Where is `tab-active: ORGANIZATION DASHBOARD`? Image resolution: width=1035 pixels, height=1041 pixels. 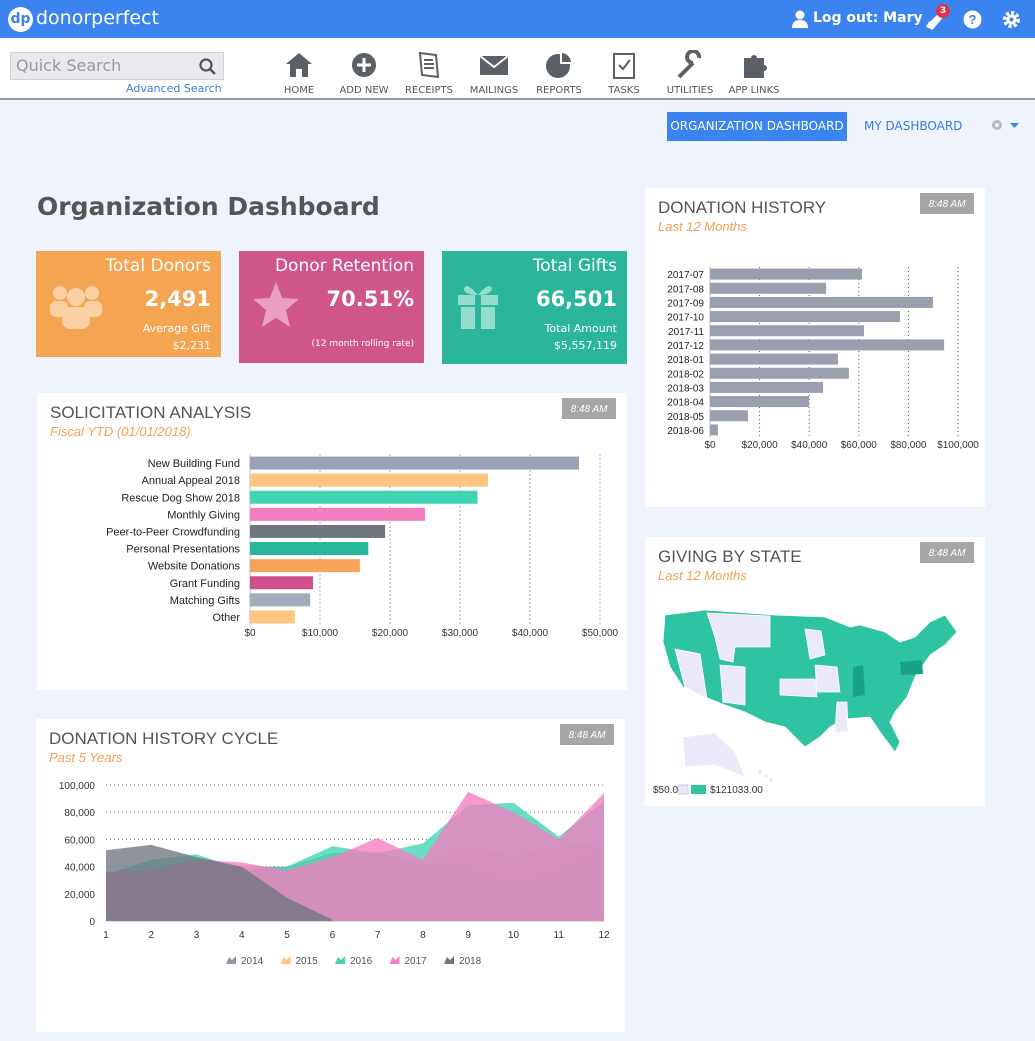
tab-active: ORGANIZATION DASHBOARD is located at coordinates (757, 126).